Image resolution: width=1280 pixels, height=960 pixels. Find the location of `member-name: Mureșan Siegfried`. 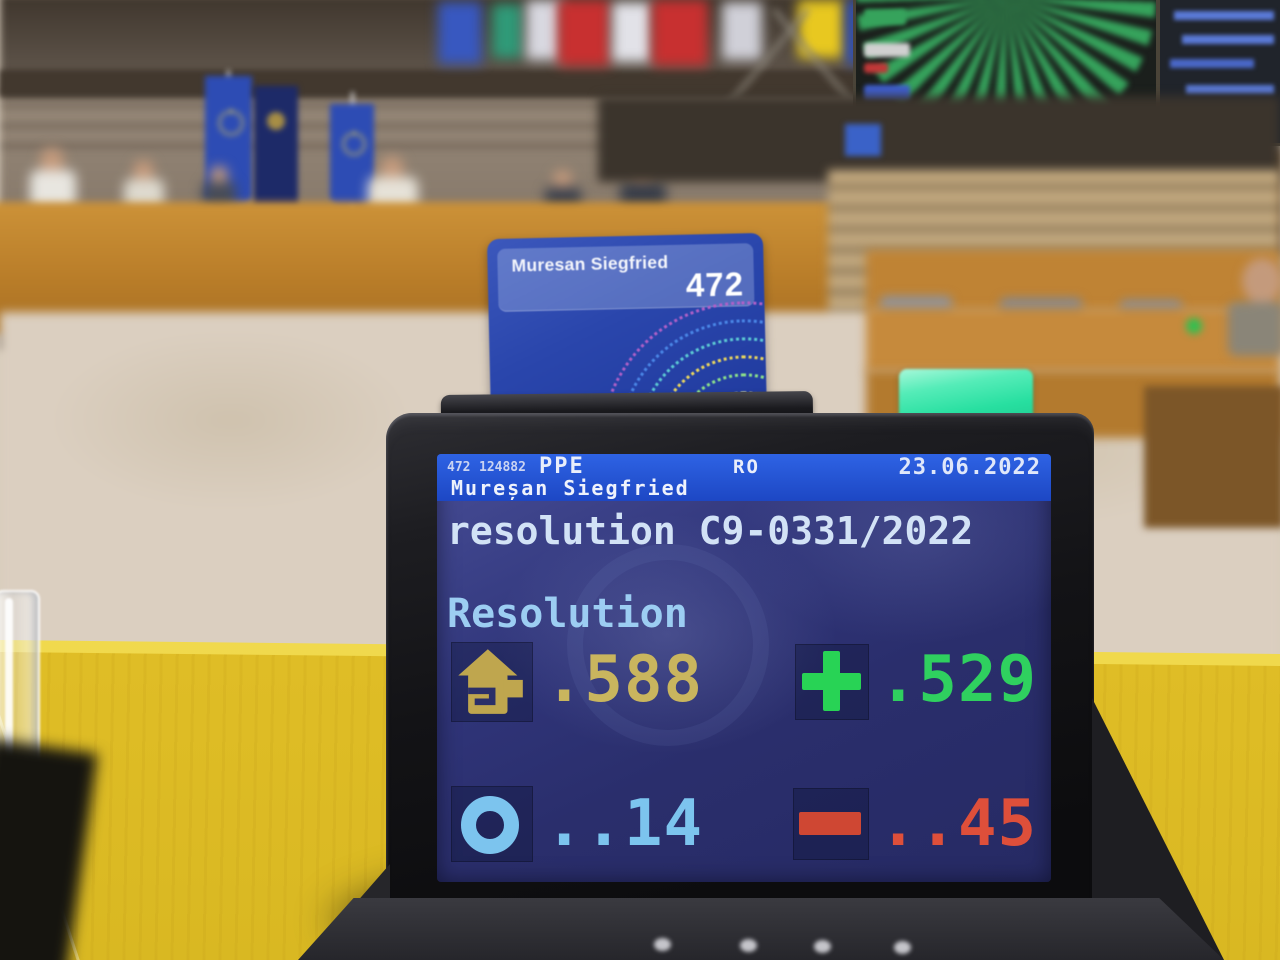

member-name: Mureșan Siegfried is located at coordinates (570, 488).